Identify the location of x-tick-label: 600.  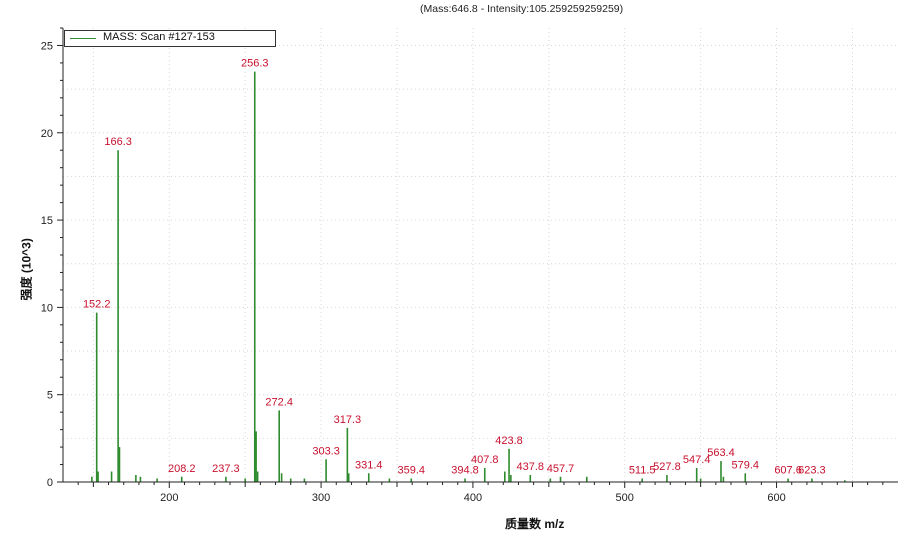
(776, 498).